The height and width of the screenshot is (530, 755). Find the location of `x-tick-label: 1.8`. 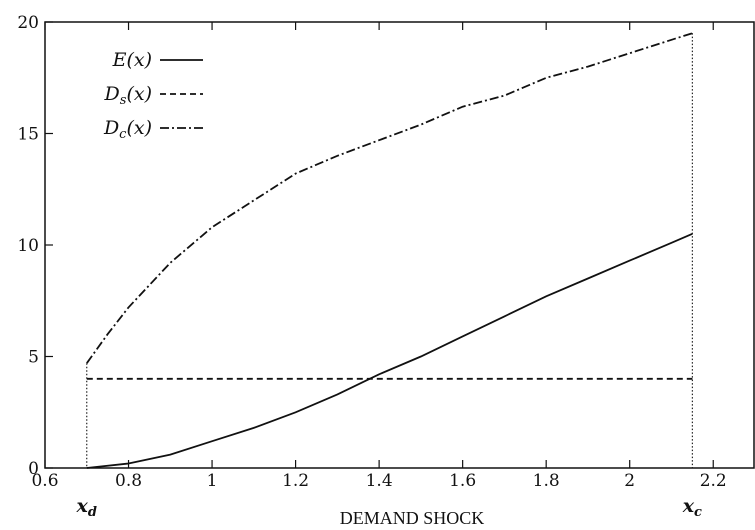

x-tick-label: 1.8 is located at coordinates (546, 481).